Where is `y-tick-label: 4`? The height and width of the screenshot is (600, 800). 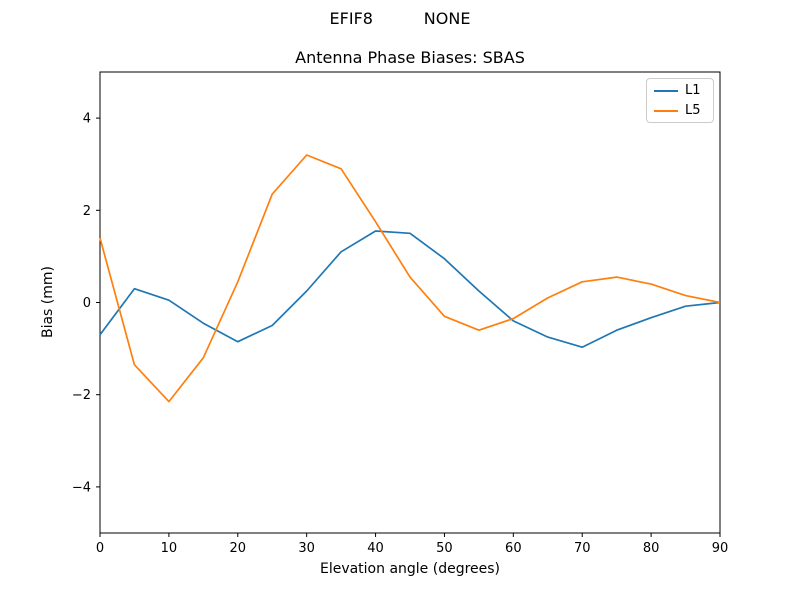
y-tick-label: 4 is located at coordinates (87, 119).